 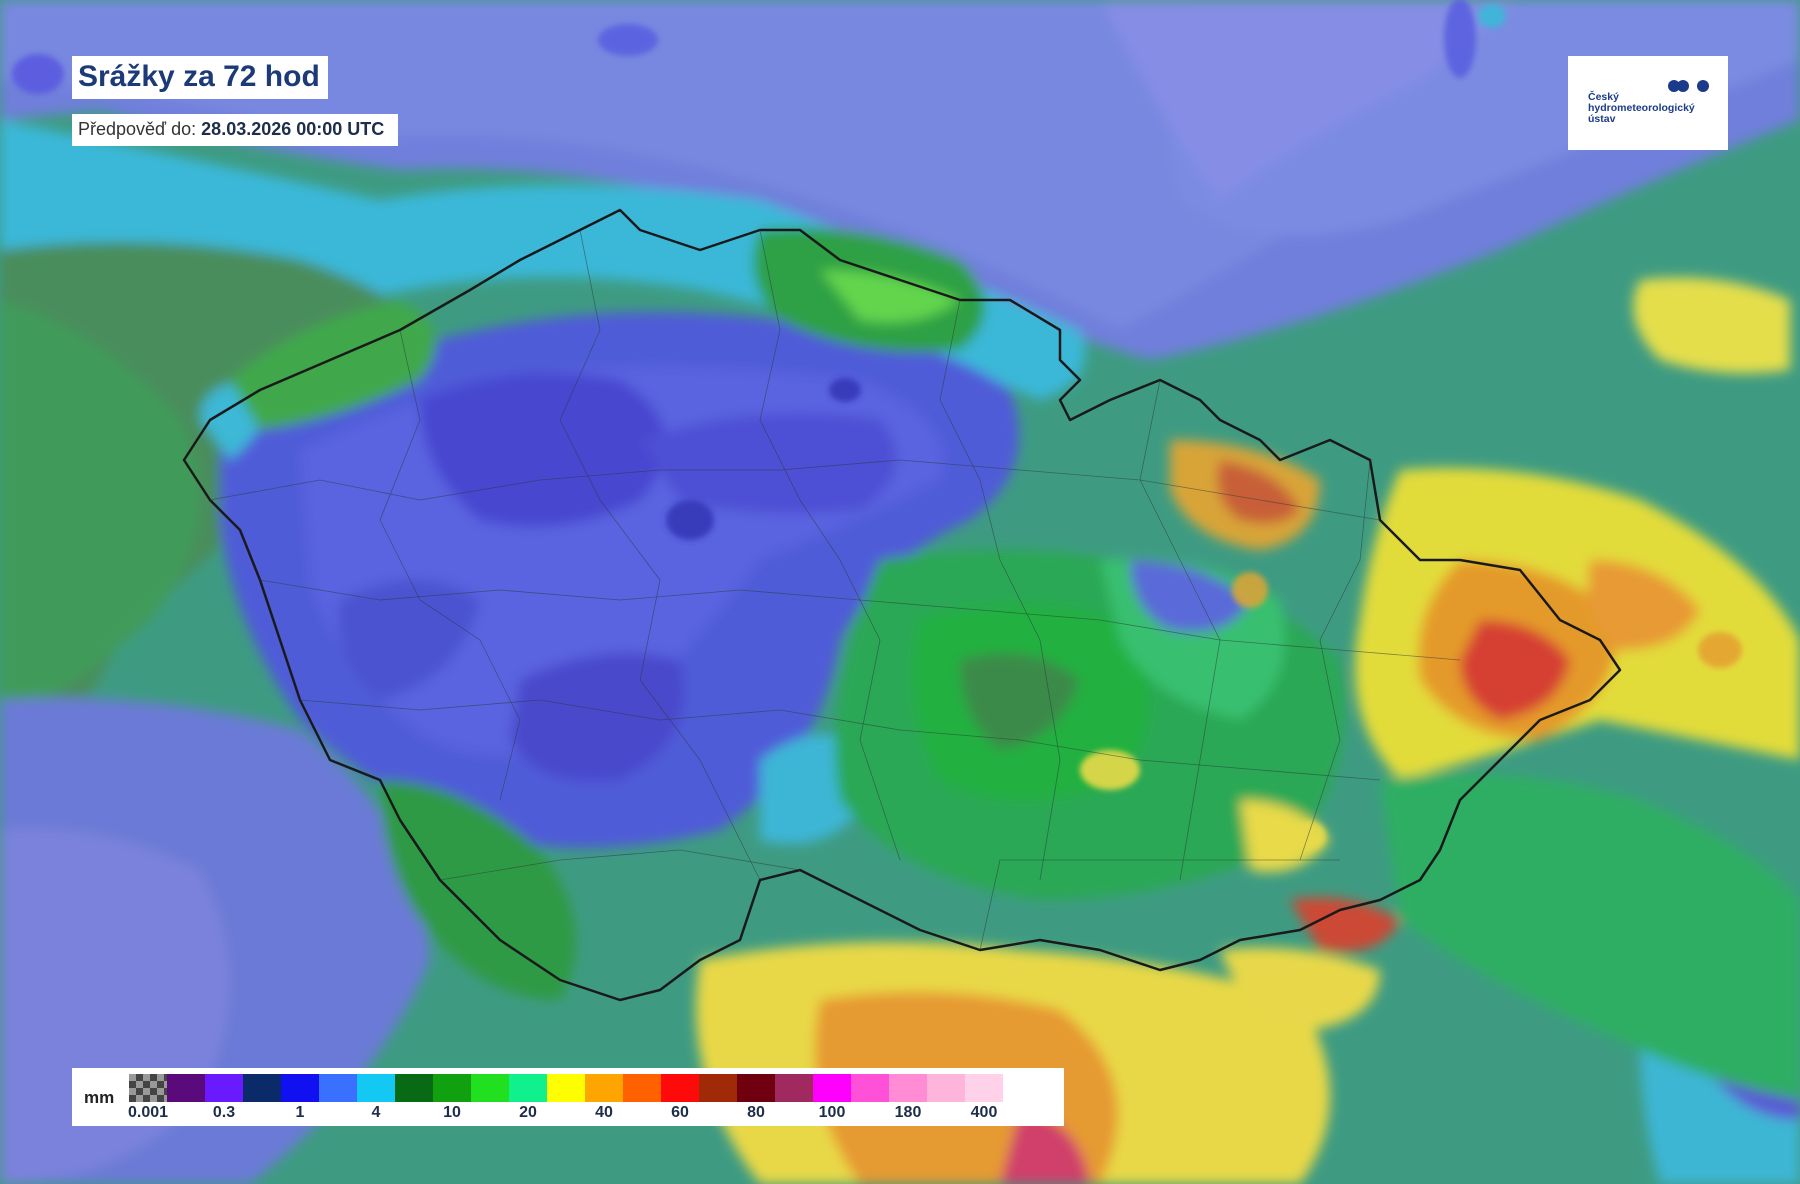 I want to click on precipitation-legend: mm 0.001 0.3 1 4 10 20 40 60 80 100 180 400, so click(x=568, y=1097).